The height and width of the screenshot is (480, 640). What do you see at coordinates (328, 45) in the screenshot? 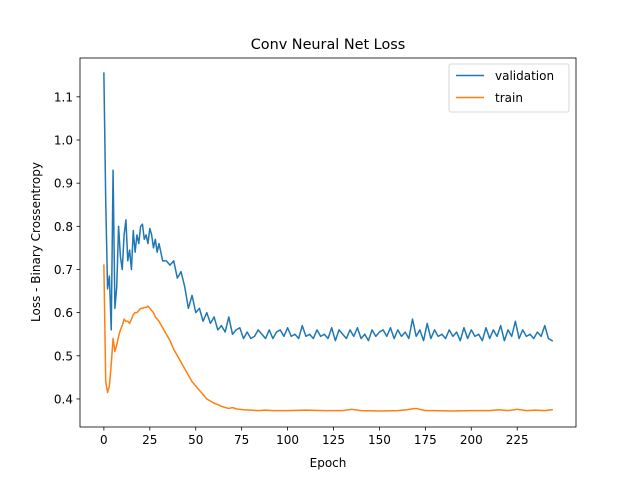
I see `chart-title: Conv Neural Net Loss` at bounding box center [328, 45].